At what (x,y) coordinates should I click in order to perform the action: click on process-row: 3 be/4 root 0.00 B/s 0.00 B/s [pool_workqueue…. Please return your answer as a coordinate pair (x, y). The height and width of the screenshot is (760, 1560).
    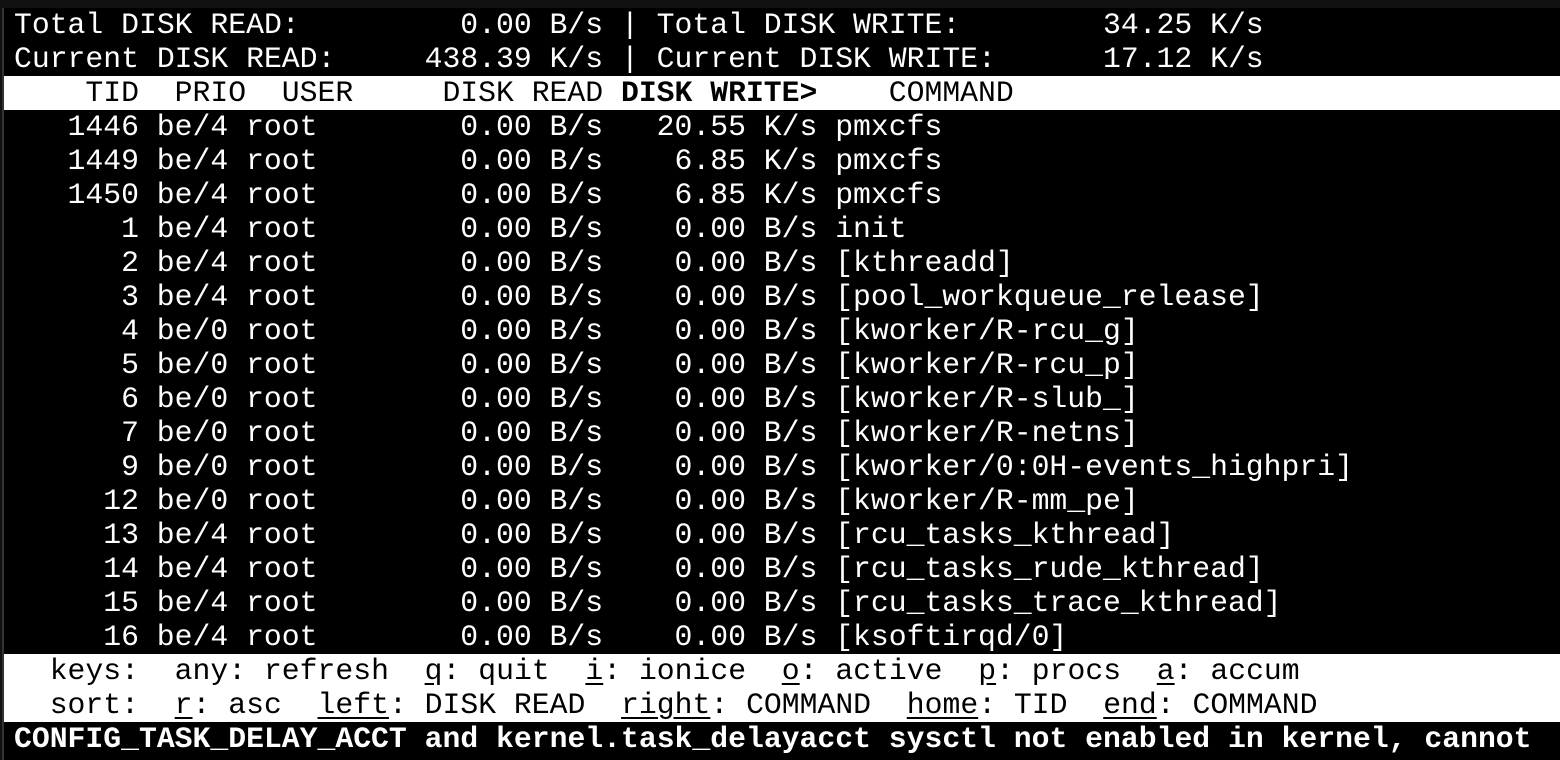
    Looking at the image, I should click on (782, 297).